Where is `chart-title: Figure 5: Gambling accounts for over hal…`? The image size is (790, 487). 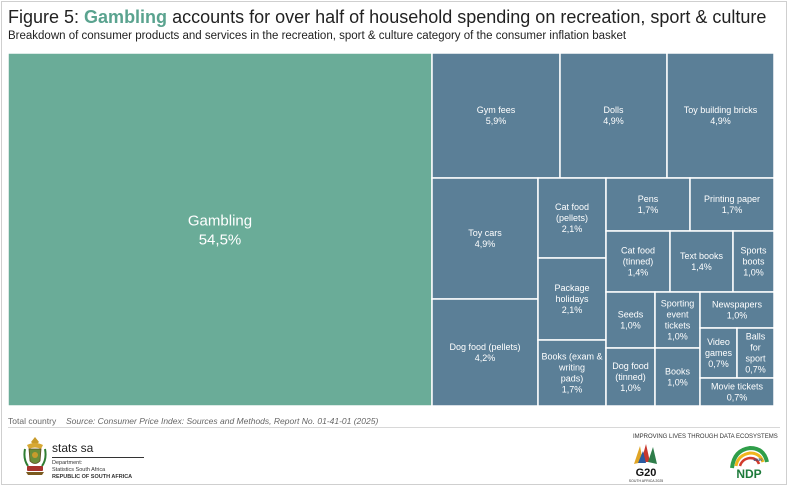 chart-title: Figure 5: Gambling accounts for over hal… is located at coordinates (387, 17).